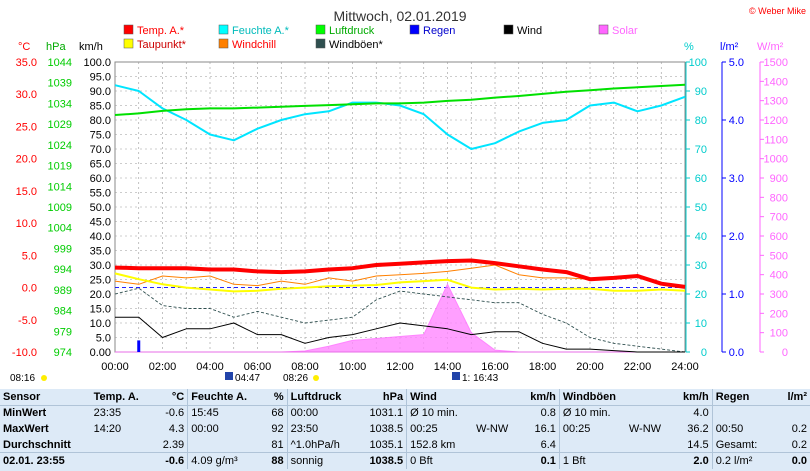 The height and width of the screenshot is (471, 810). Describe the element at coordinates (100, 107) in the screenshot. I see `tick-wind: 85.0` at that location.